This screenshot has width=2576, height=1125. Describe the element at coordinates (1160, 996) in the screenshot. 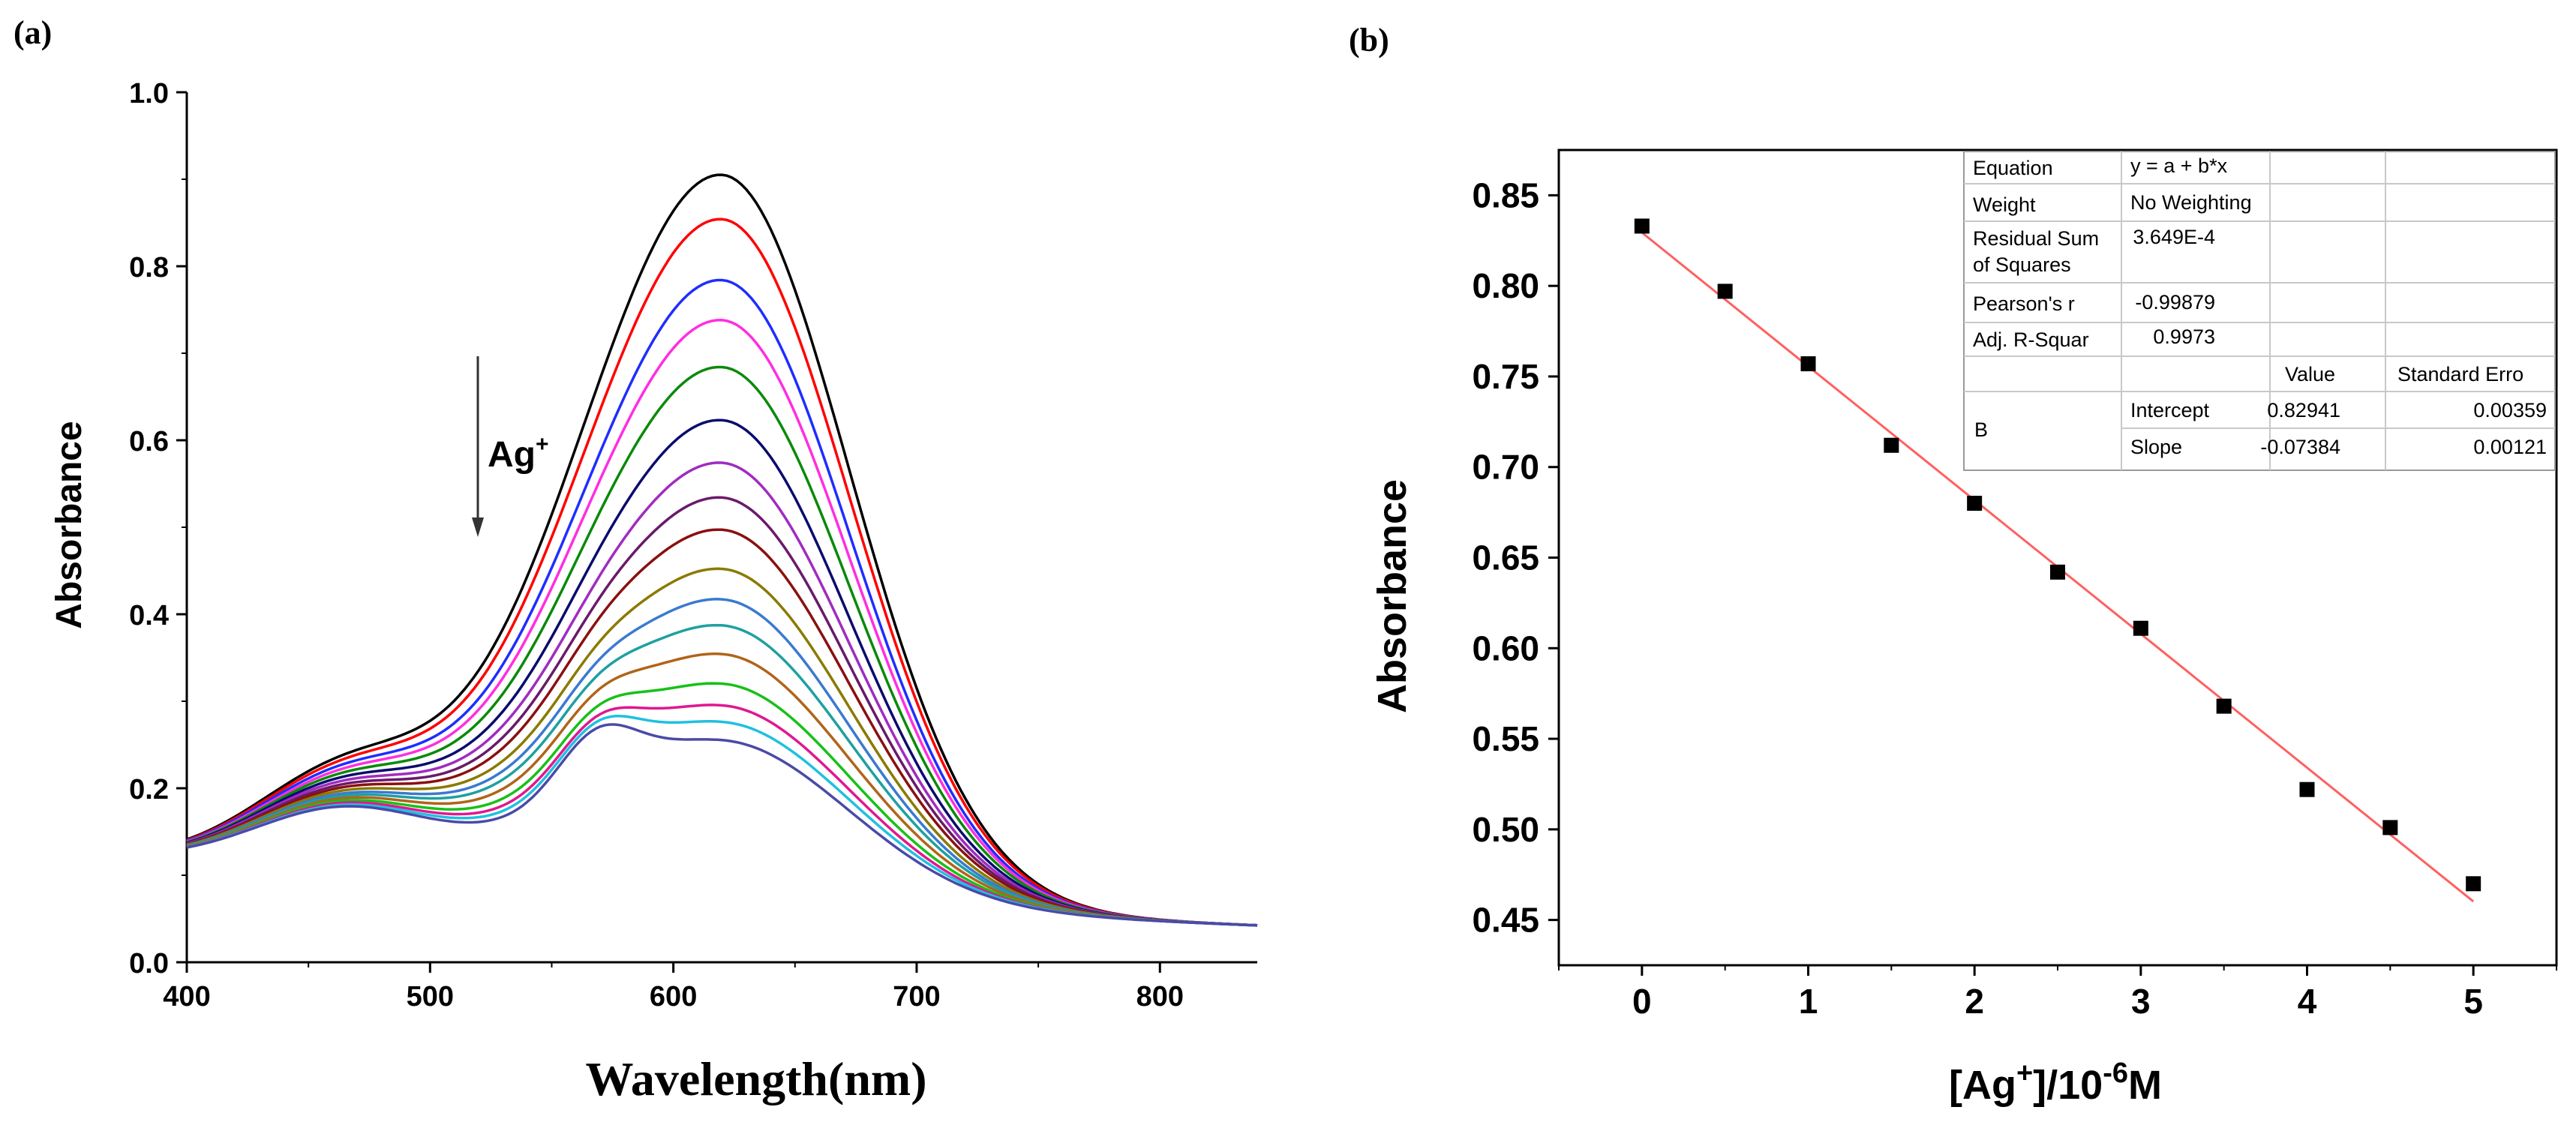

I see `a-x-tick-label: 800` at that location.